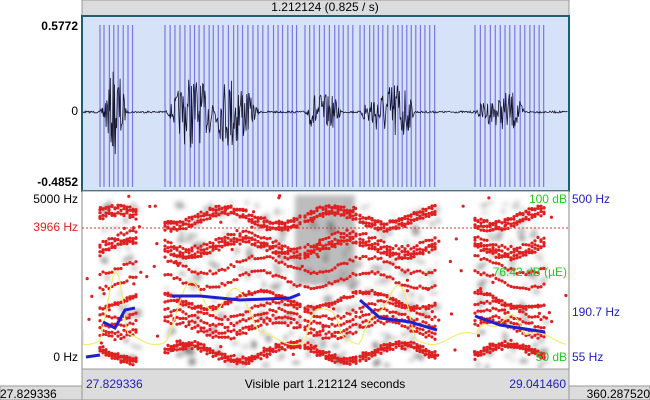 The image size is (650, 400). I want to click on visible-duration: Visible part 1.212124 seconds, so click(325, 384).